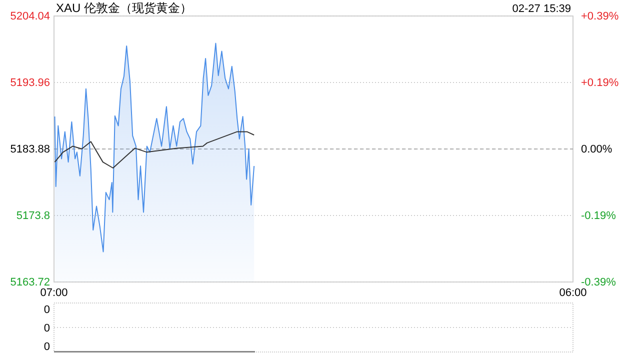  Describe the element at coordinates (598, 216) in the screenshot. I see `y2-tick-label: -0.19%` at that location.